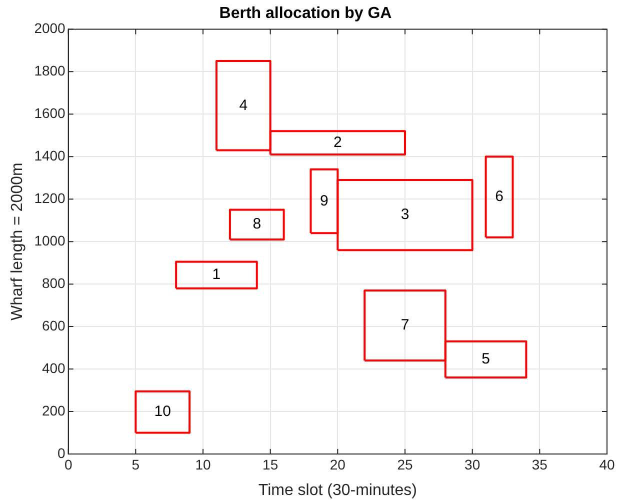 The image size is (619, 504). Describe the element at coordinates (136, 464) in the screenshot. I see `x-tick-label: 5` at that location.